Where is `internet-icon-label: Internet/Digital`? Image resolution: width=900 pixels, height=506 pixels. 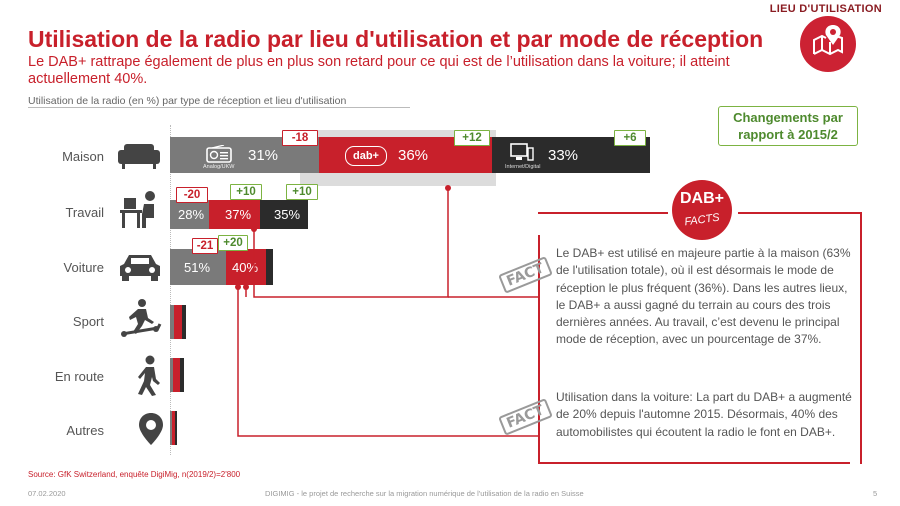
internet-icon-label: Internet/Digital is located at coordinates (523, 167).